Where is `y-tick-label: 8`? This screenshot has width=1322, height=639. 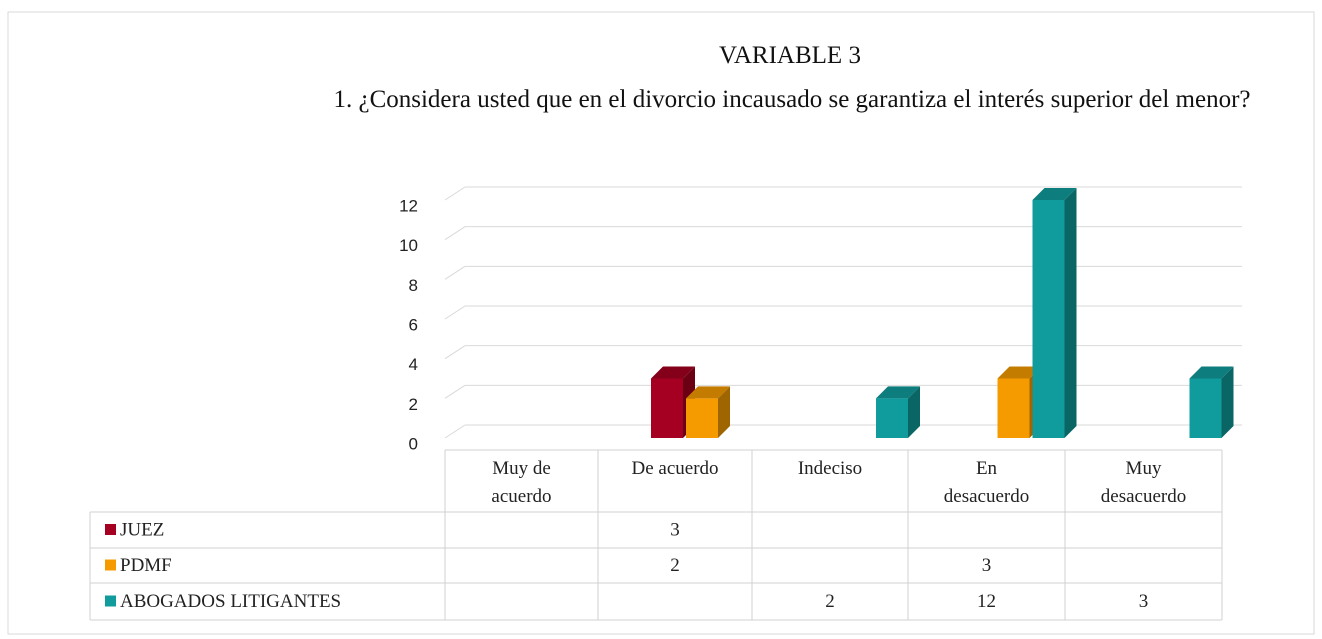
y-tick-label: 8 is located at coordinates (413, 285).